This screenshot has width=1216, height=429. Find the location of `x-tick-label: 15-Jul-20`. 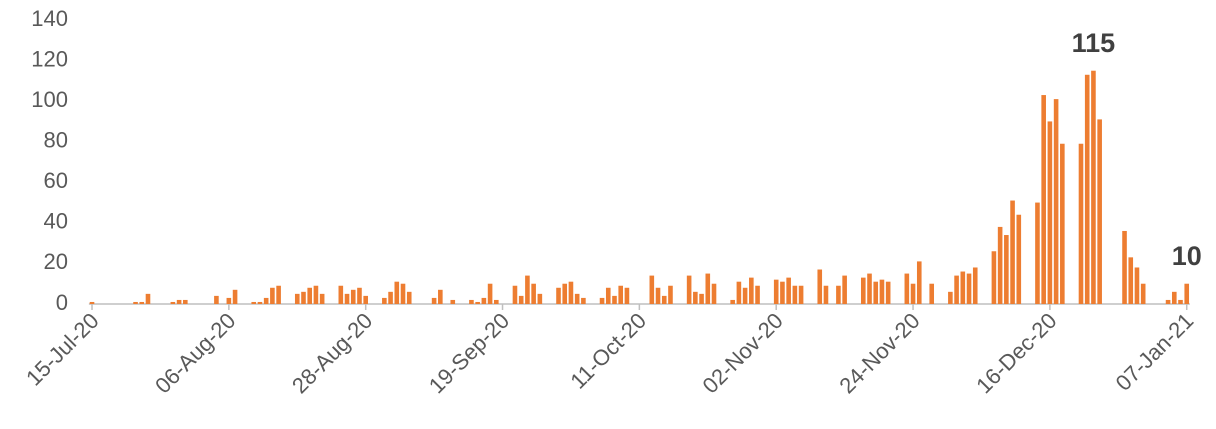

x-tick-label: 15-Jul-20 is located at coordinates (62, 349).